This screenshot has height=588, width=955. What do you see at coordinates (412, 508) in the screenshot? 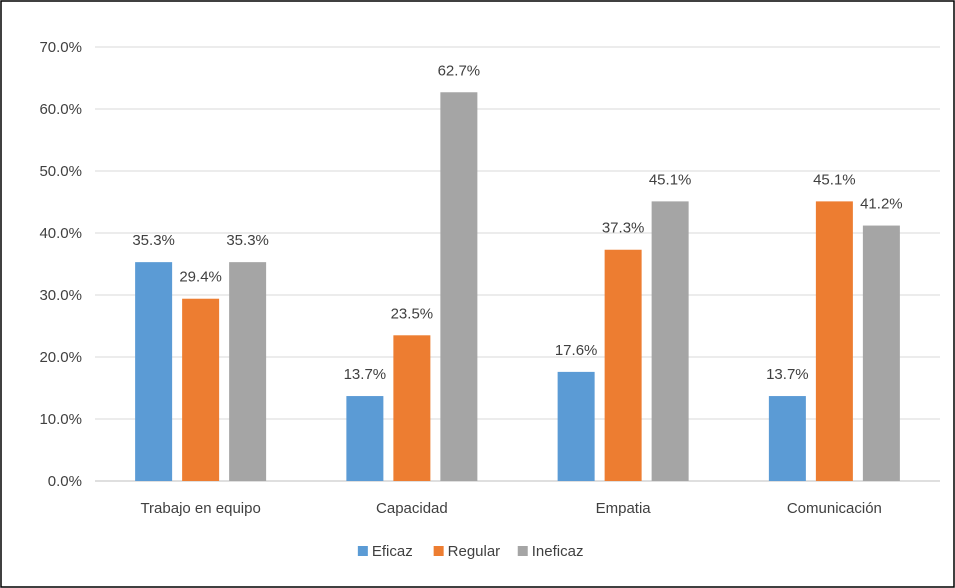
I see `category-label: Capacidad` at bounding box center [412, 508].